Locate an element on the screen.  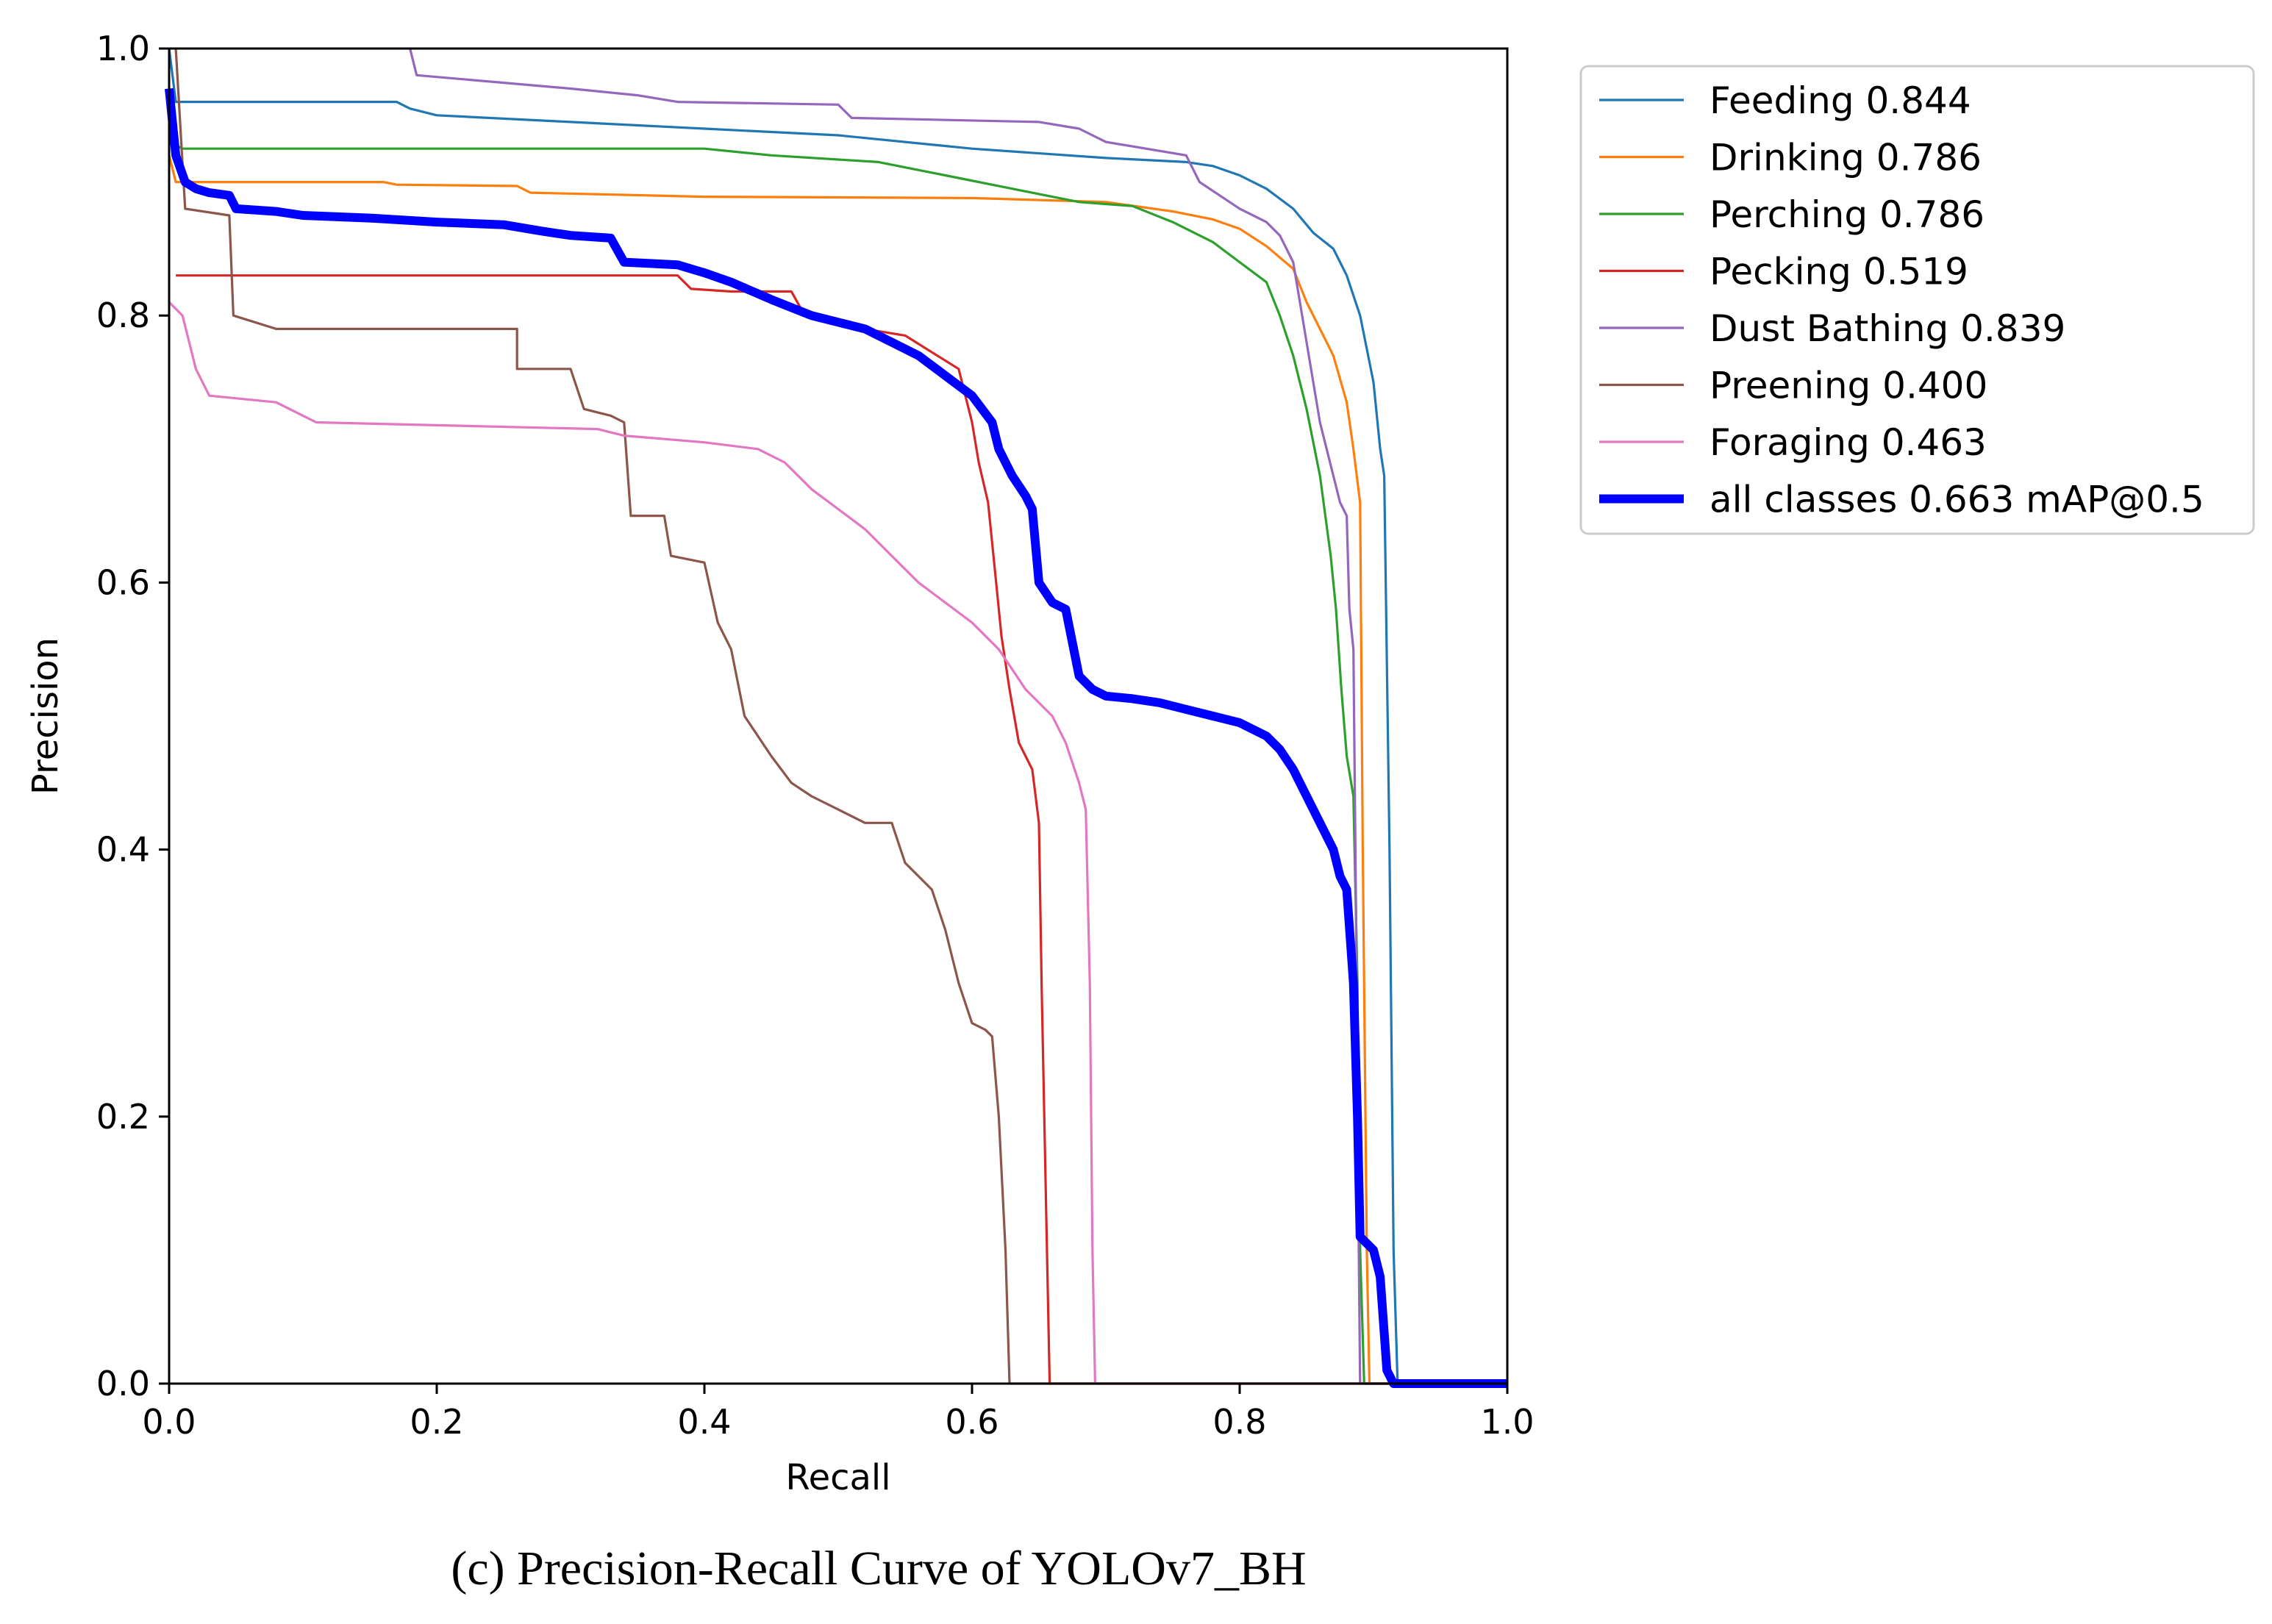
x-tick-label: 0.0 is located at coordinates (169, 1422).